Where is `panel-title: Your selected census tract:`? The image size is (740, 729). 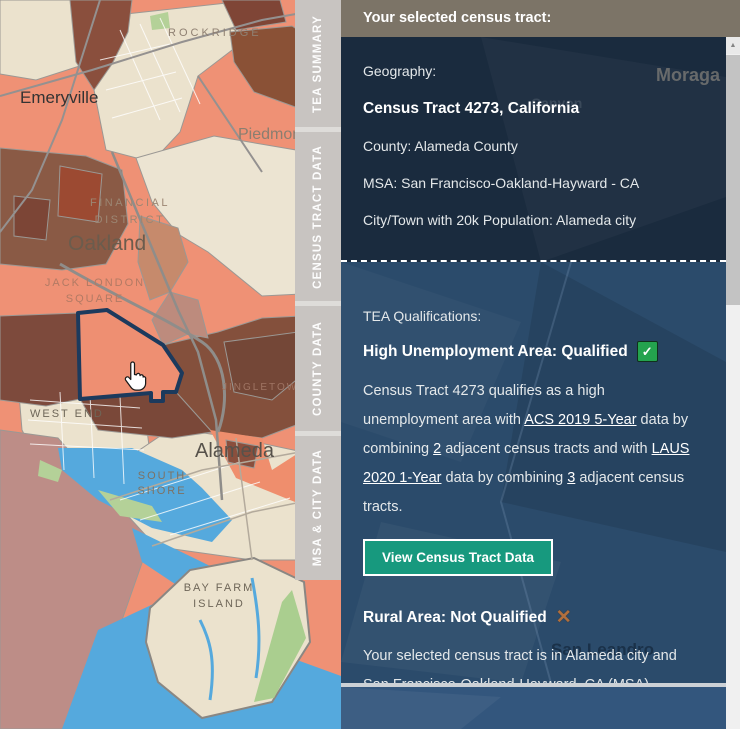
panel-title: Your selected census tract: is located at coordinates (540, 18).